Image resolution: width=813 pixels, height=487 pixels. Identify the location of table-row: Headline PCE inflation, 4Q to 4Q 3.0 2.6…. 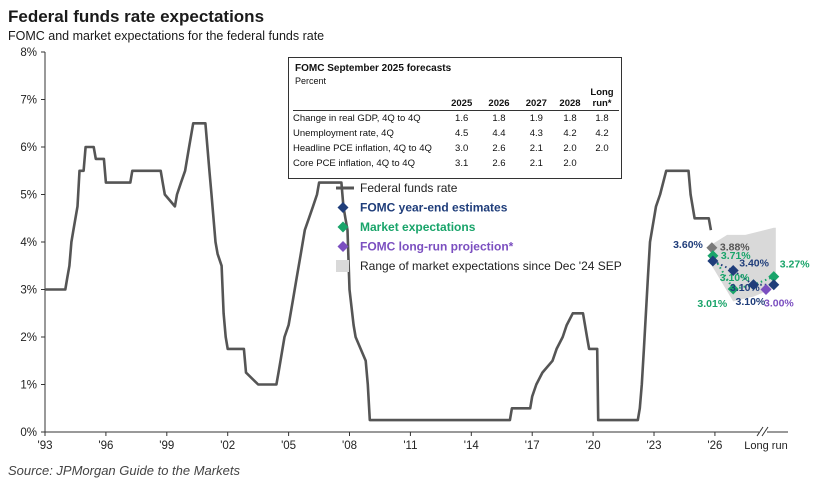
(456, 148).